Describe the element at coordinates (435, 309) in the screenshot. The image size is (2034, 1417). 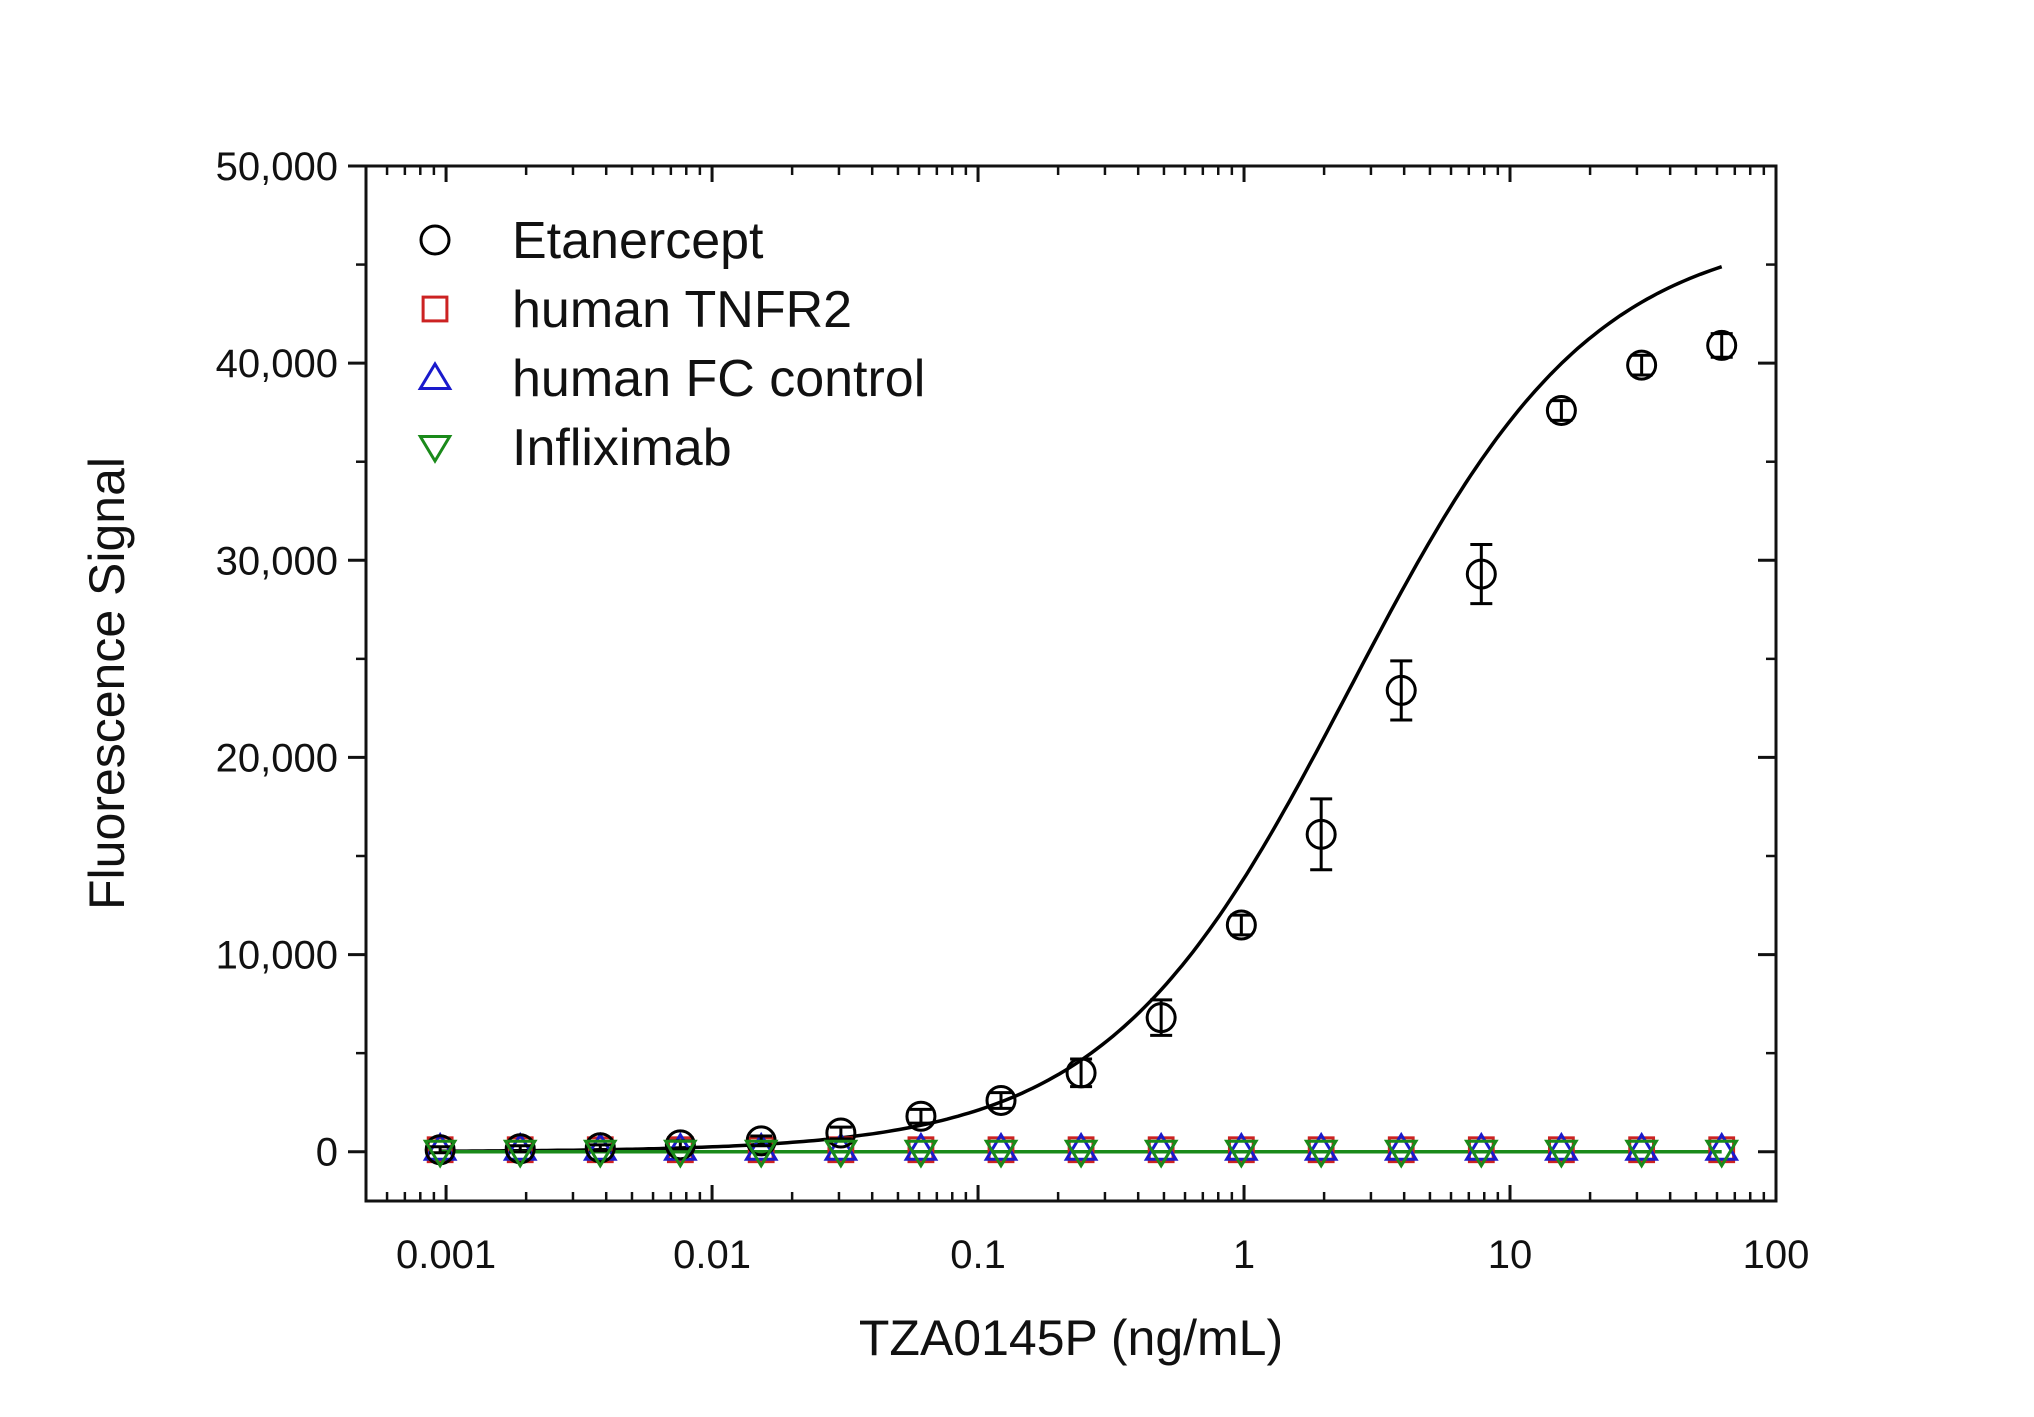
I see `legend-marker-human-tnfr2` at that location.